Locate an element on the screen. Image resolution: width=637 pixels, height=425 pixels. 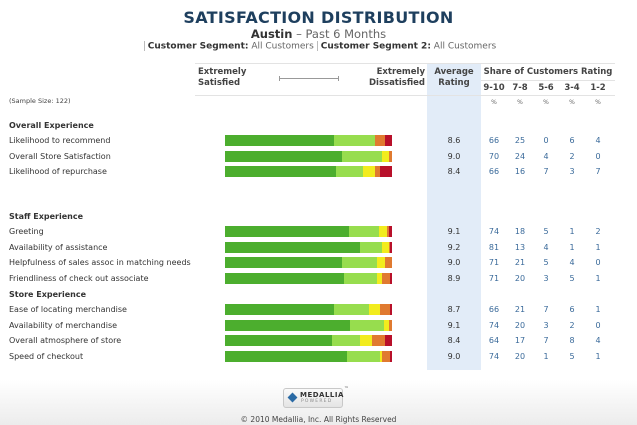
row-label: Overall Store Satisfaction is located at coordinates (60, 156).